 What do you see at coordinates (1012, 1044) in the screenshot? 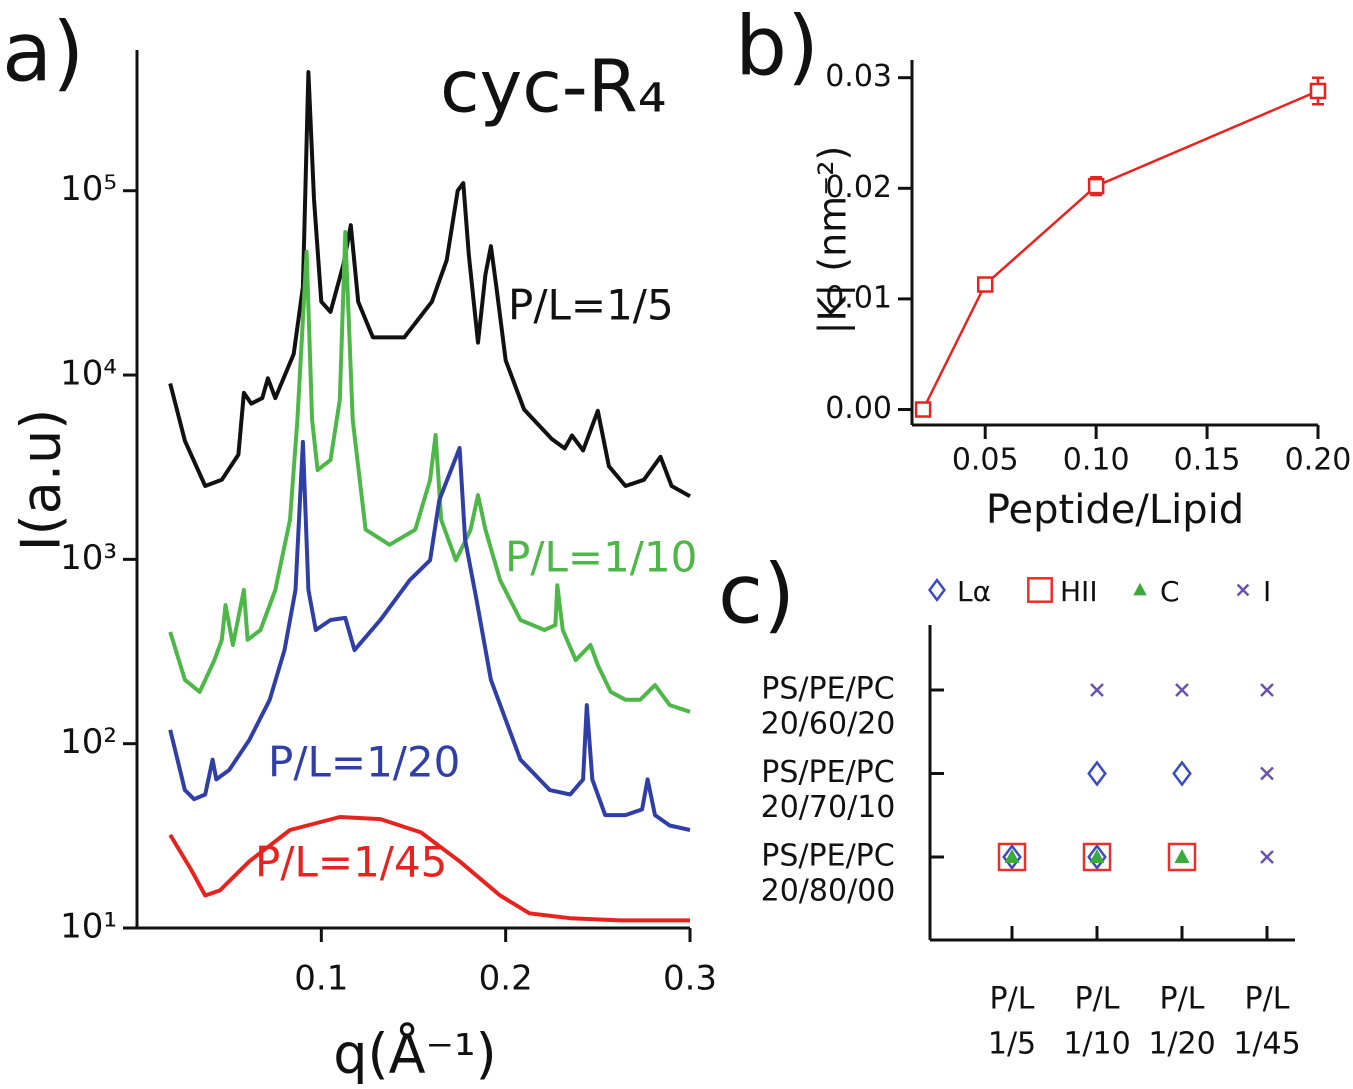
I see `column-label: 1/5` at bounding box center [1012, 1044].